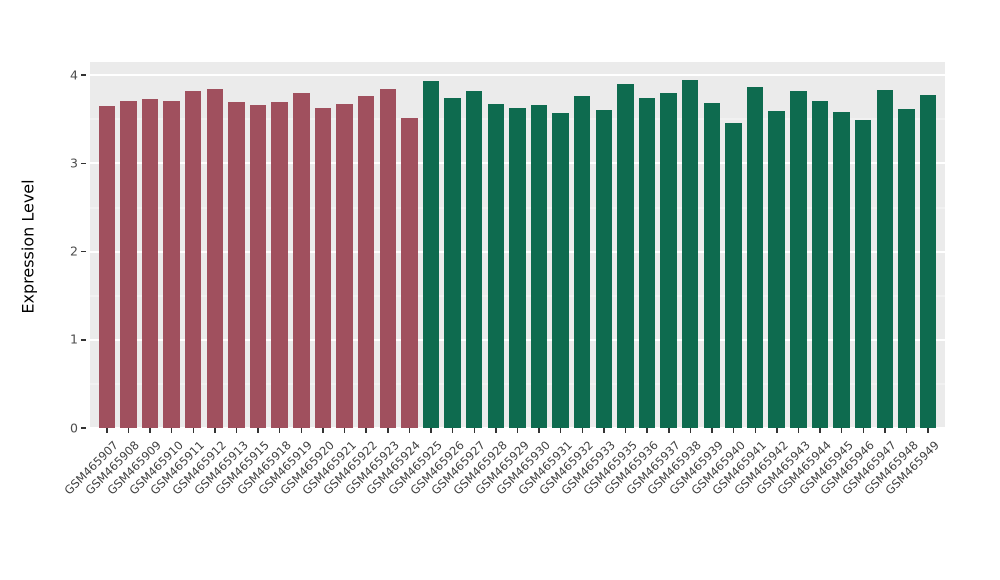 This screenshot has width=1000, height=580. What do you see at coordinates (74, 427) in the screenshot?
I see `y-tick-label: 0` at bounding box center [74, 427].